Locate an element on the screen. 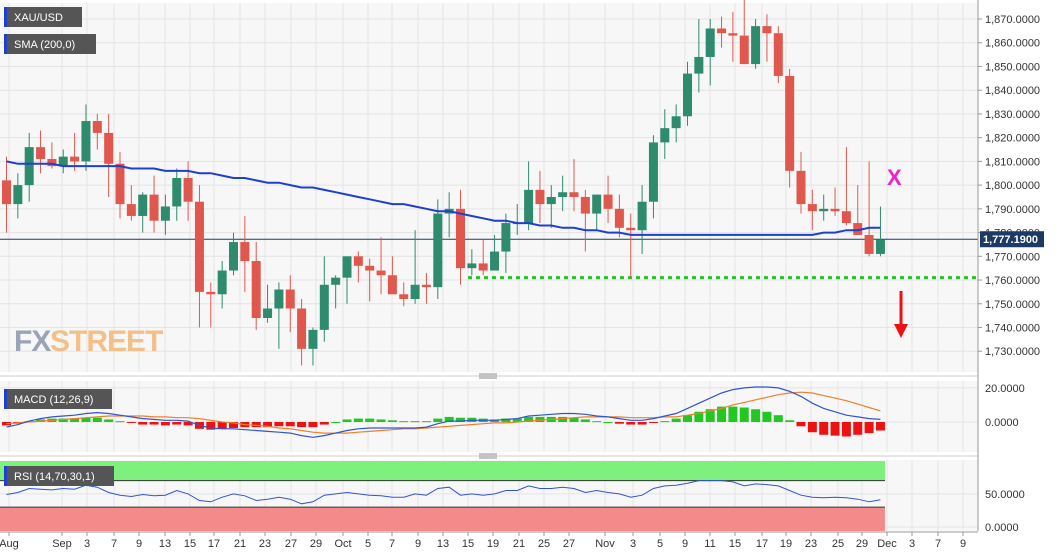  sma-badge-bg is located at coordinates (50, 44).